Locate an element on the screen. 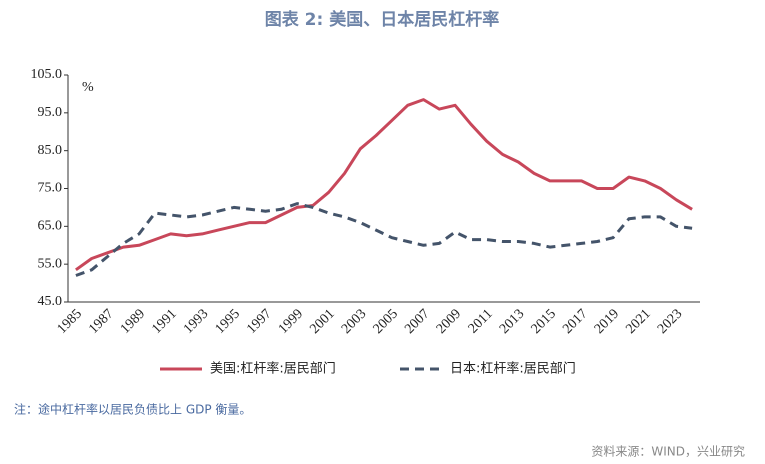  y-tick-label: 75.0 is located at coordinates (50, 188).